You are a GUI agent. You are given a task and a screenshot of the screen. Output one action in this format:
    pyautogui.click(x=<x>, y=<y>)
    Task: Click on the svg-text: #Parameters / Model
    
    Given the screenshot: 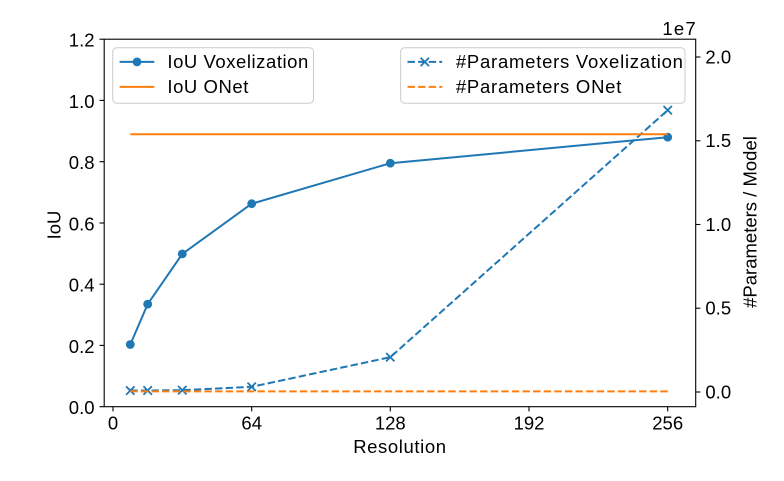 What is the action you would take?
    pyautogui.click(x=750, y=222)
    